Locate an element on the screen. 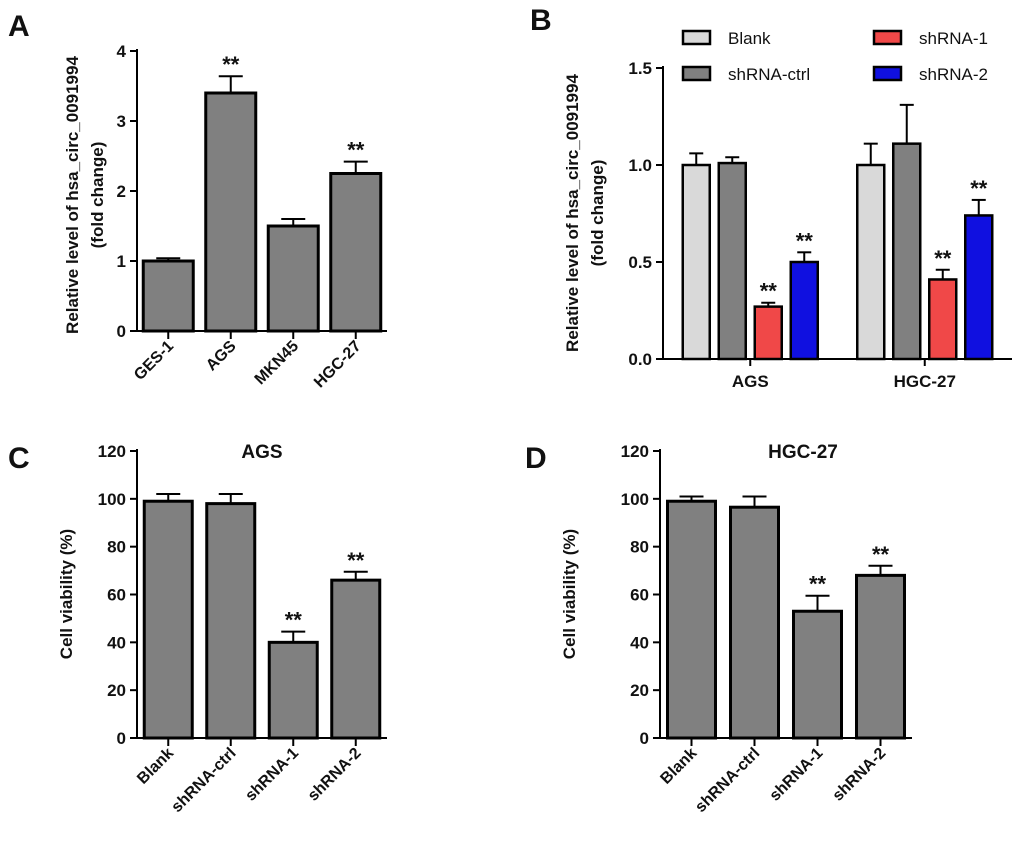  bar-shRNA-2-AGS is located at coordinates (804, 310).